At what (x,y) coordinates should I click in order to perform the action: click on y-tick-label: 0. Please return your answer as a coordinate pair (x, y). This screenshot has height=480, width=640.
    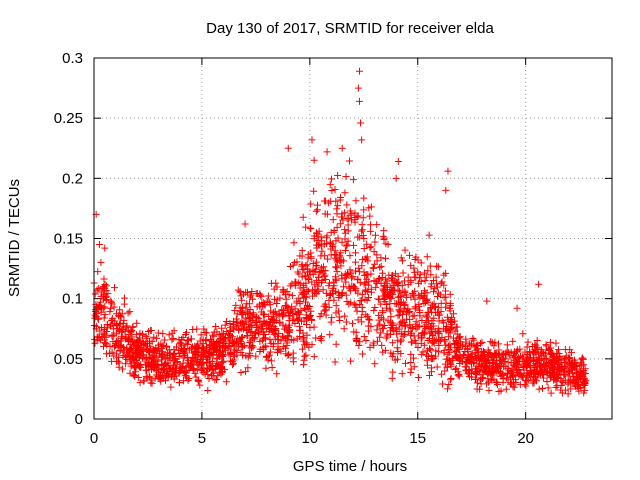
    Looking at the image, I should click on (79, 419).